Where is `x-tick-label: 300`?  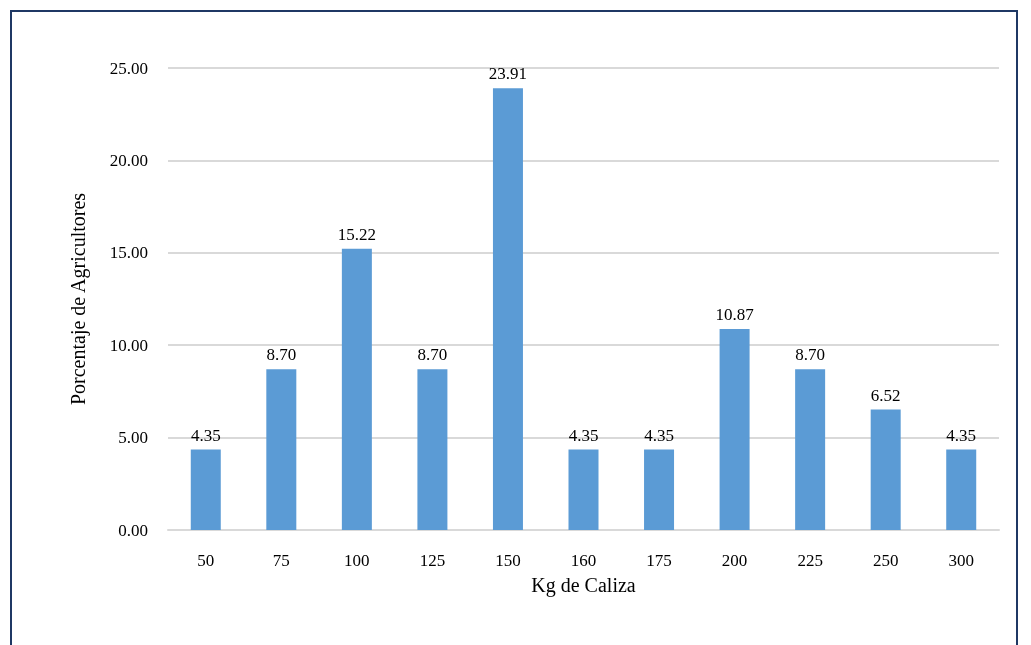 x-tick-label: 300 is located at coordinates (961, 560).